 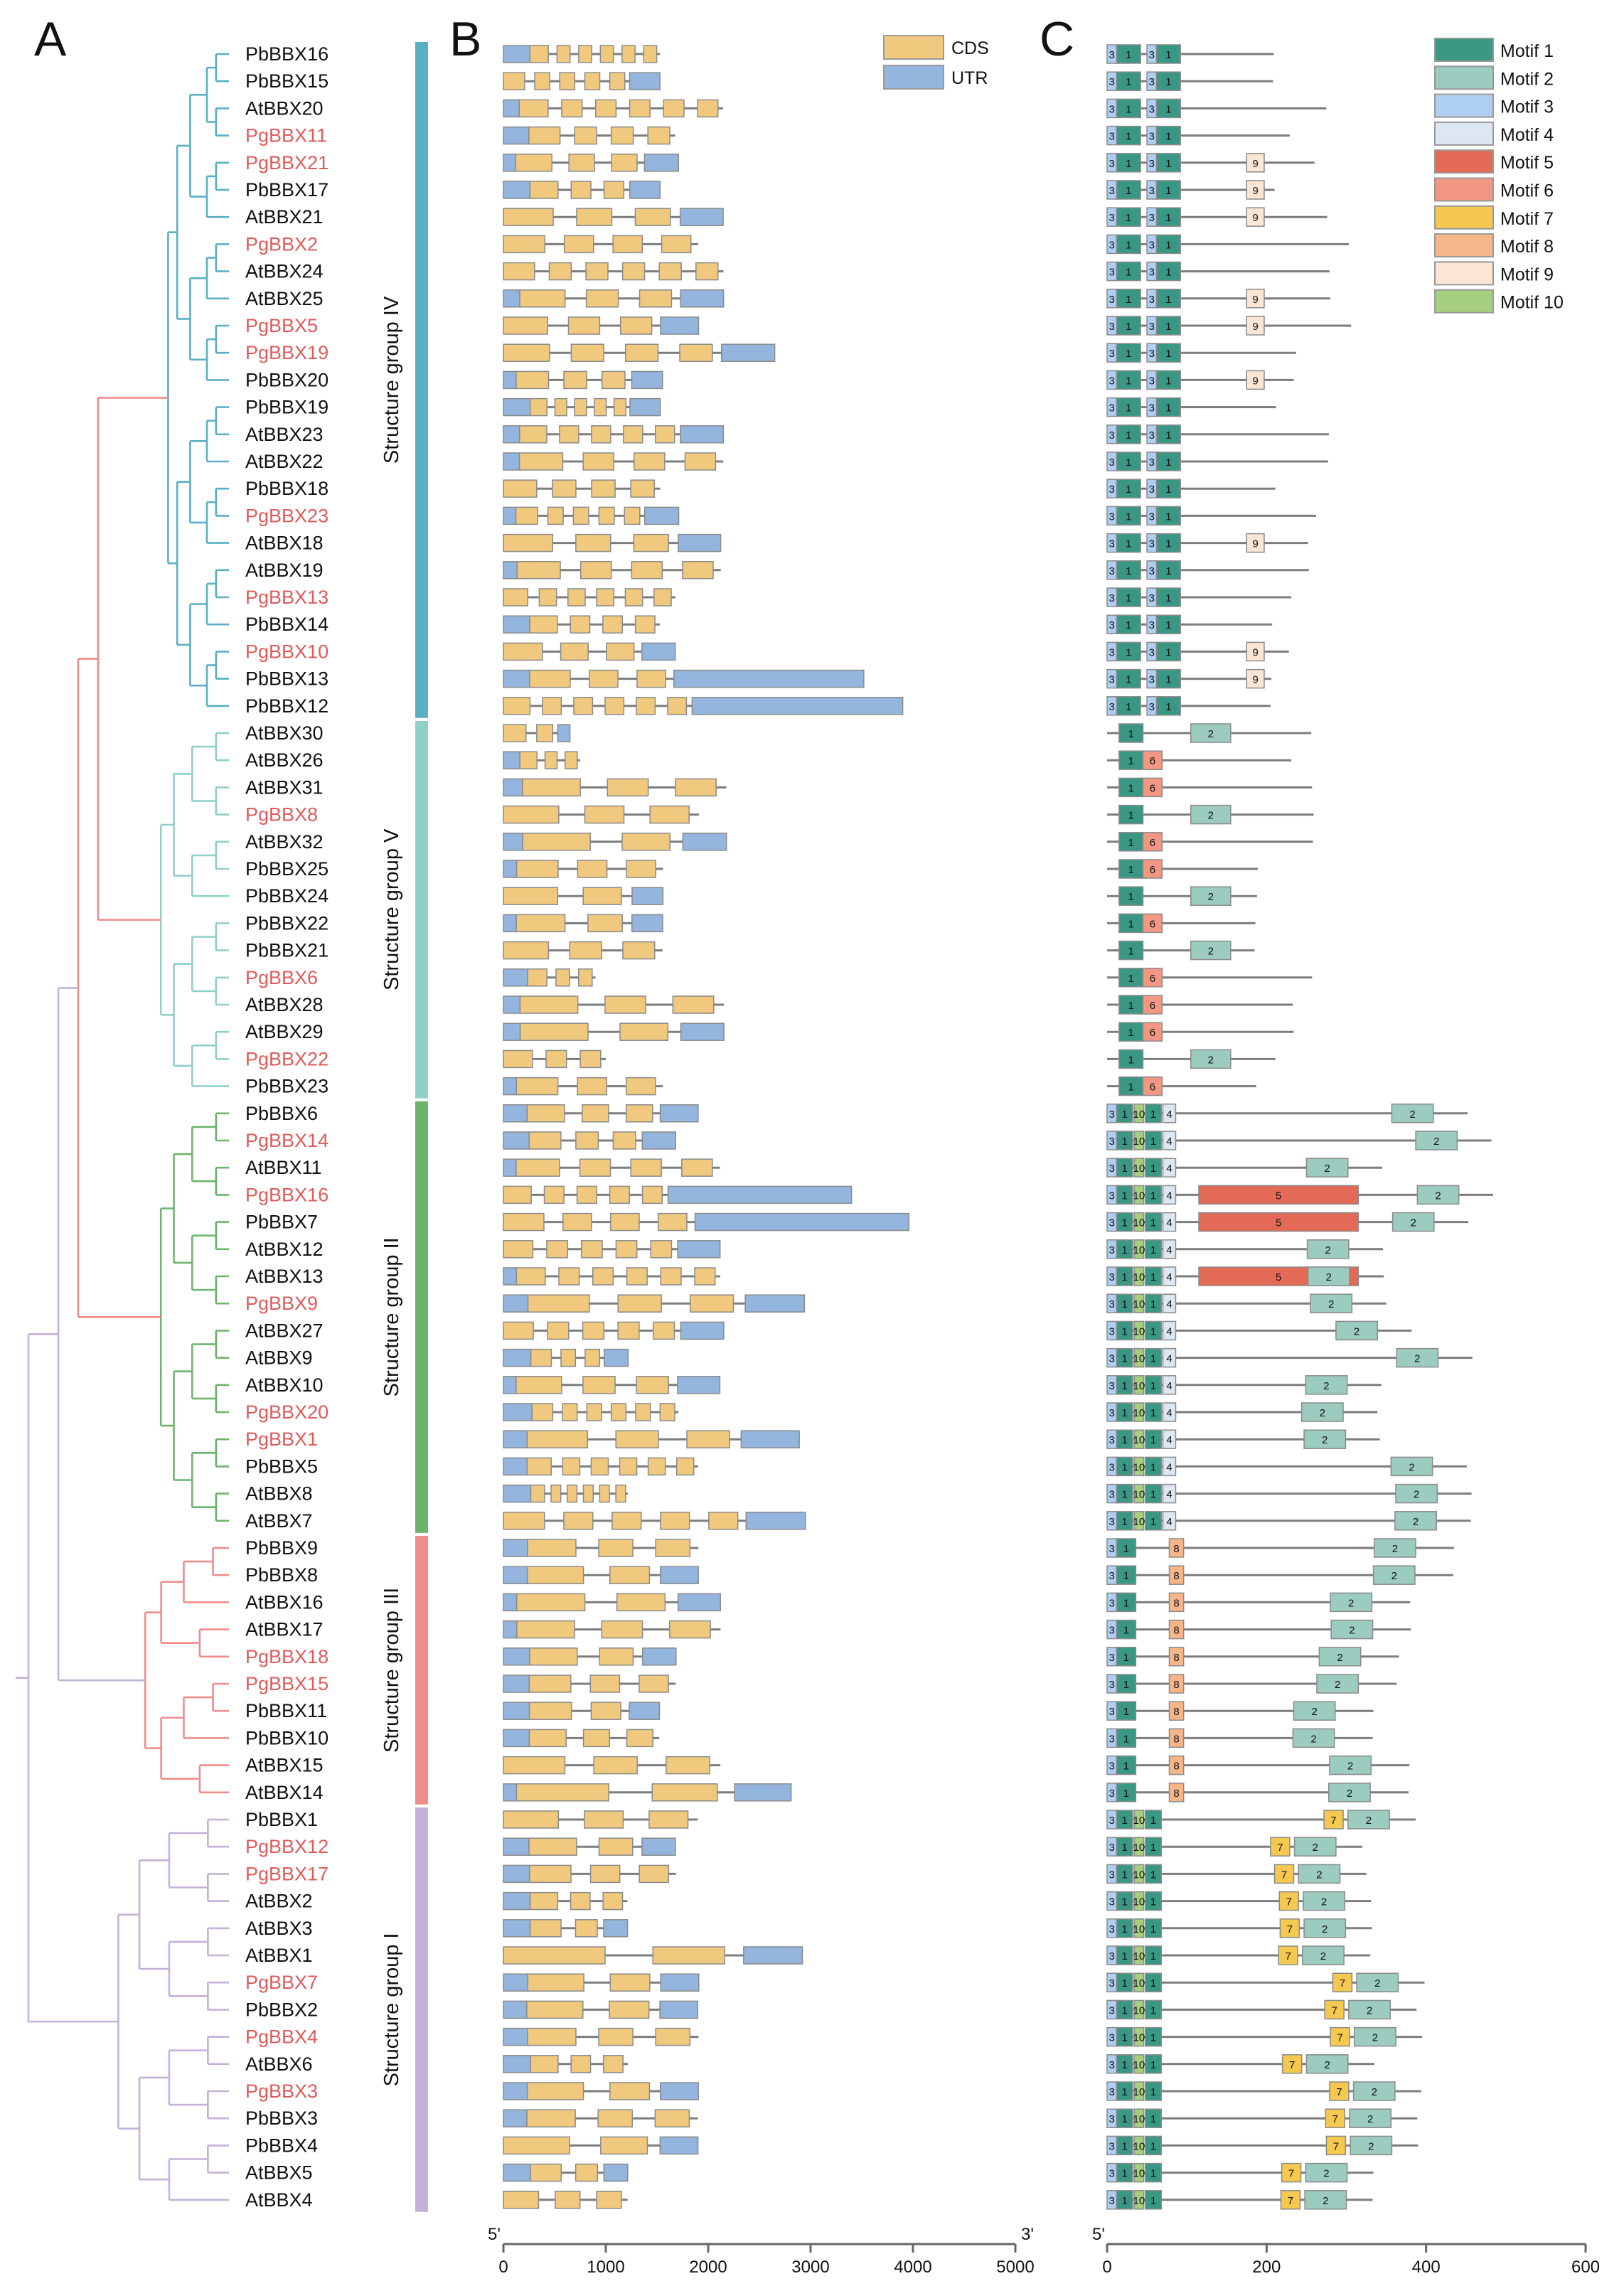 I want to click on legend-cds-label: CDS, so click(x=970, y=48).